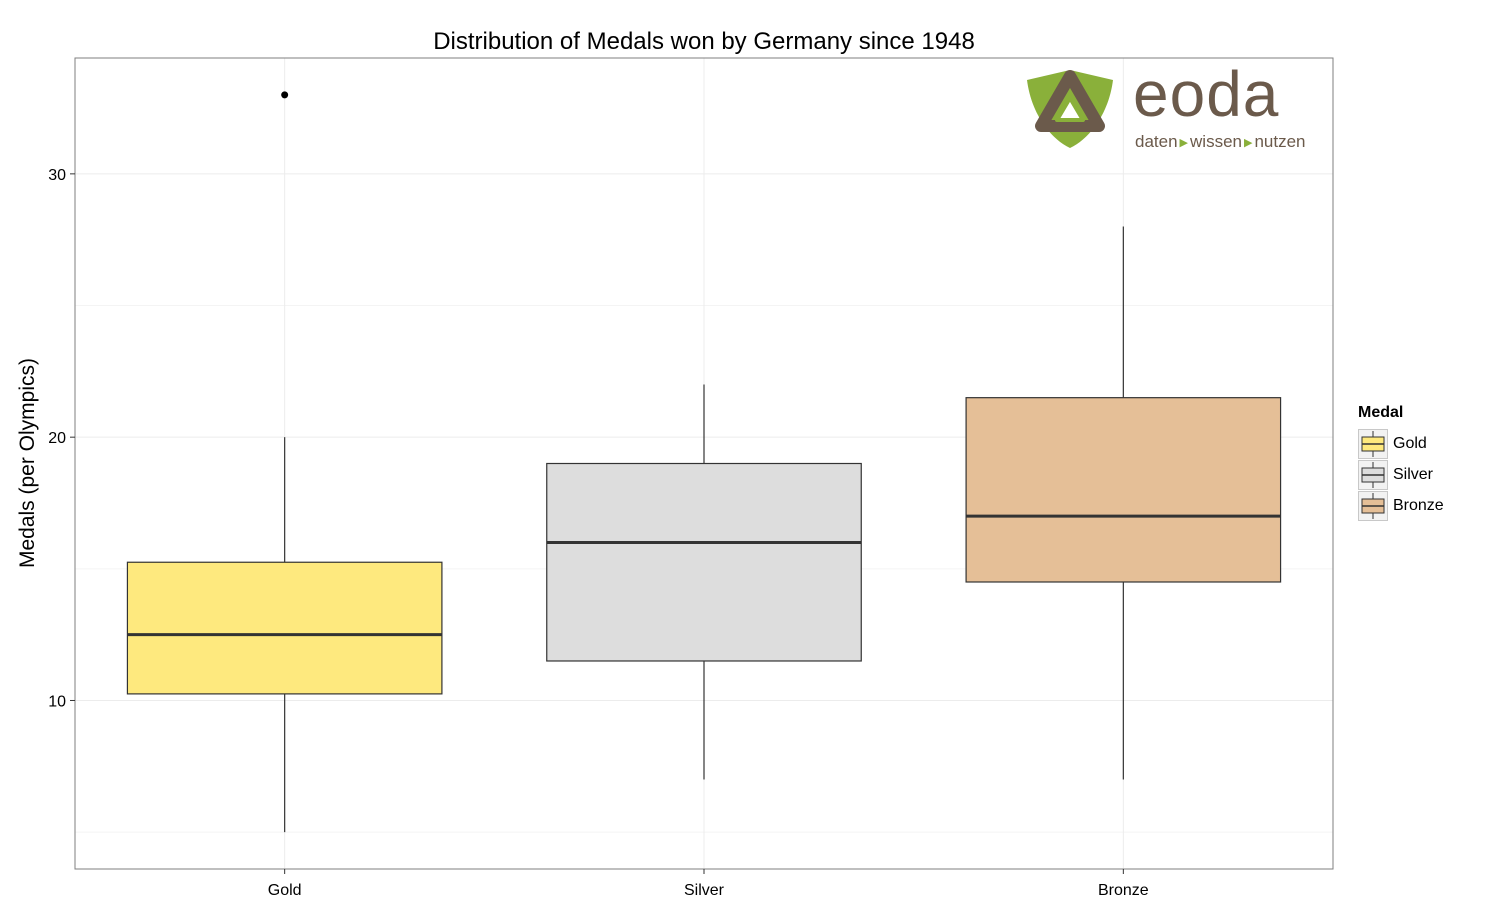  Describe the element at coordinates (1123, 890) in the screenshot. I see `x-tick-label-bronze: Bronze` at that location.